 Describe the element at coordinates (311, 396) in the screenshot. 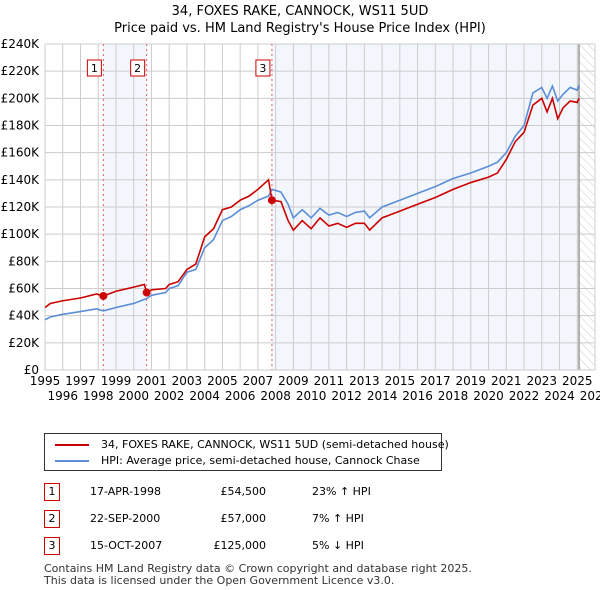

I see `x-tick-label: 2010` at that location.